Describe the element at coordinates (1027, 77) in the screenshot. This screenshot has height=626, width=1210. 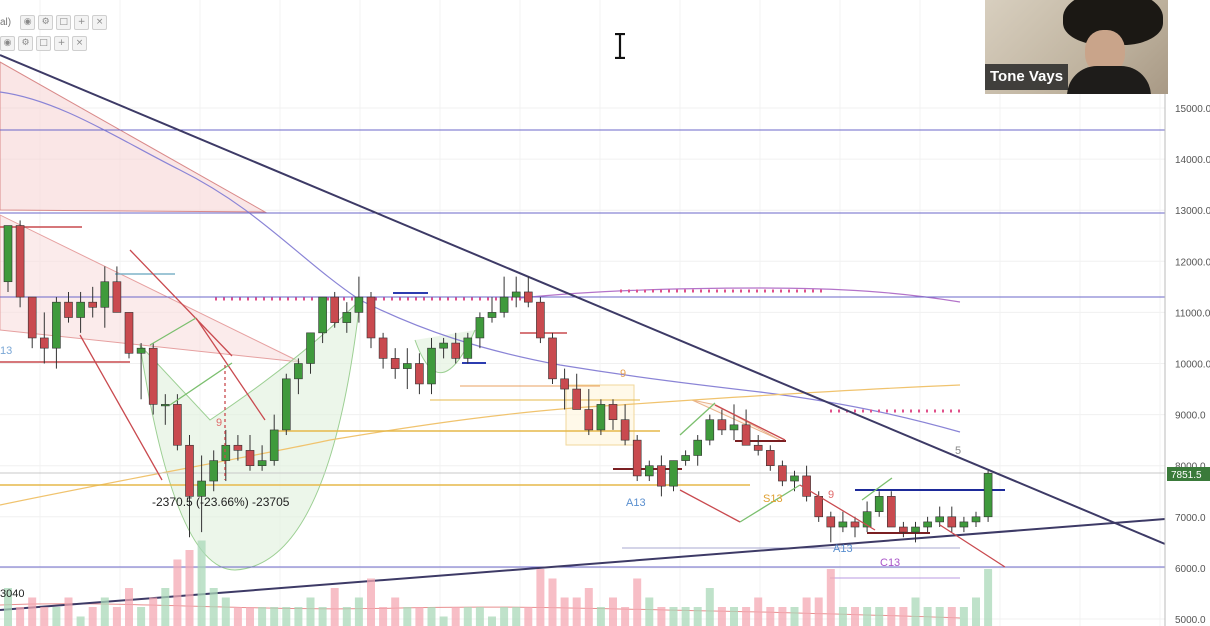
I see `presenter-name: Tone Vays` at that location.